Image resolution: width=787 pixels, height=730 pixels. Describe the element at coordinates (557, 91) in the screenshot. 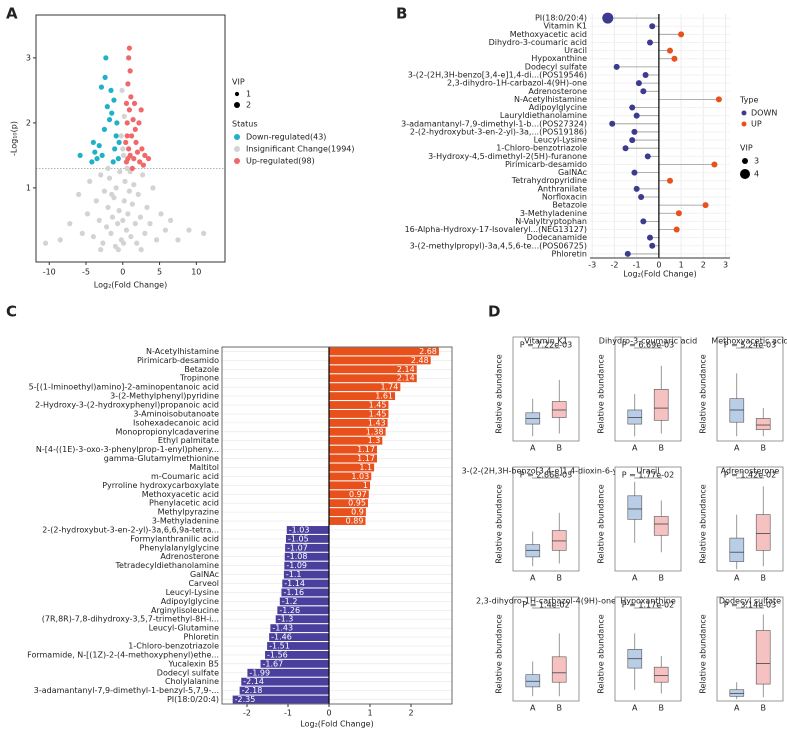

I see `y-tick-label: Adrenosterone` at that location.